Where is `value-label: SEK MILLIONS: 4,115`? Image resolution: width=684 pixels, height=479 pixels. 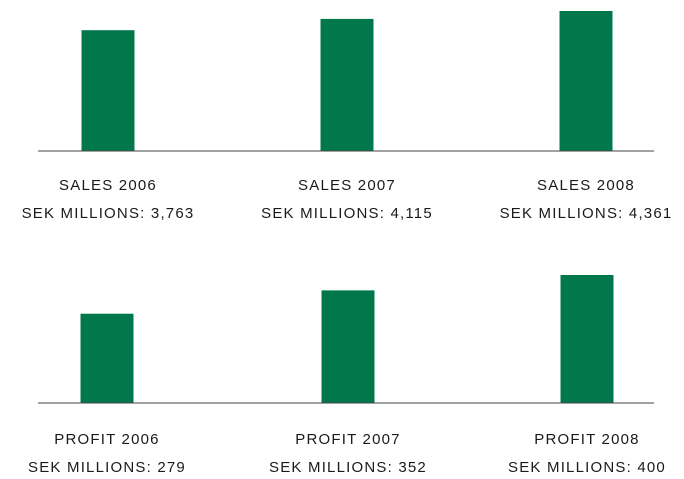
value-label: SEK MILLIONS: 4,115 is located at coordinates (347, 213).